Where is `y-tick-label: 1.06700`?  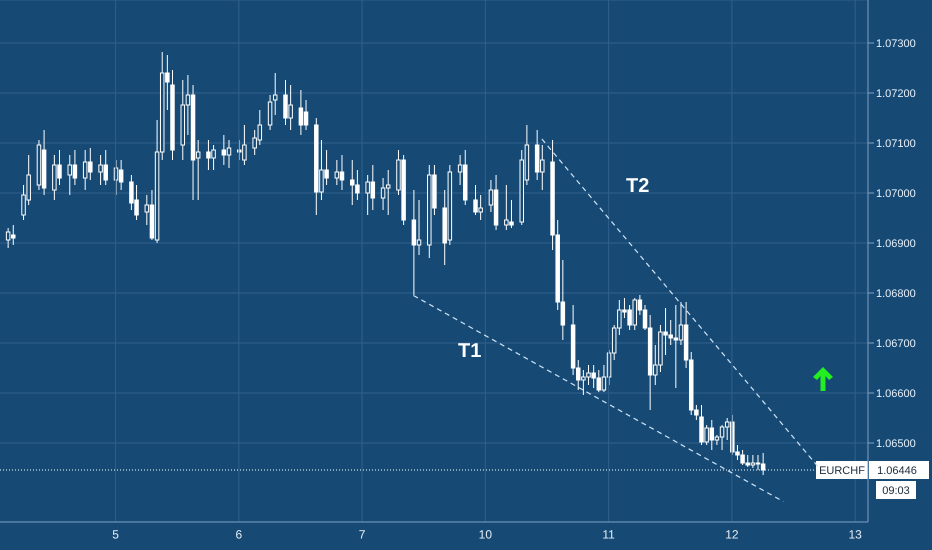
y-tick-label: 1.06700 is located at coordinates (896, 344).